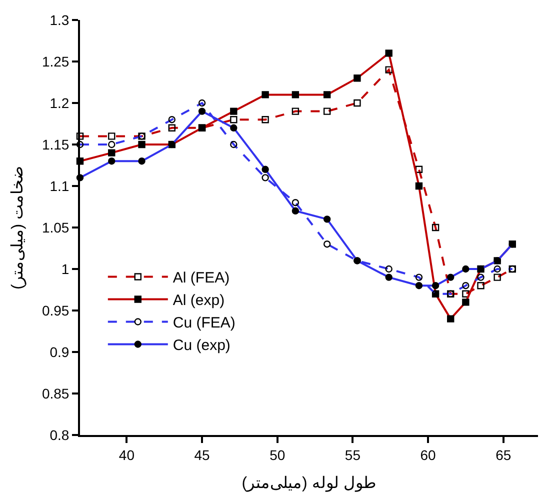  What do you see at coordinates (204, 323) in the screenshot?
I see `legend-label: Cu (FEA)` at bounding box center [204, 323].